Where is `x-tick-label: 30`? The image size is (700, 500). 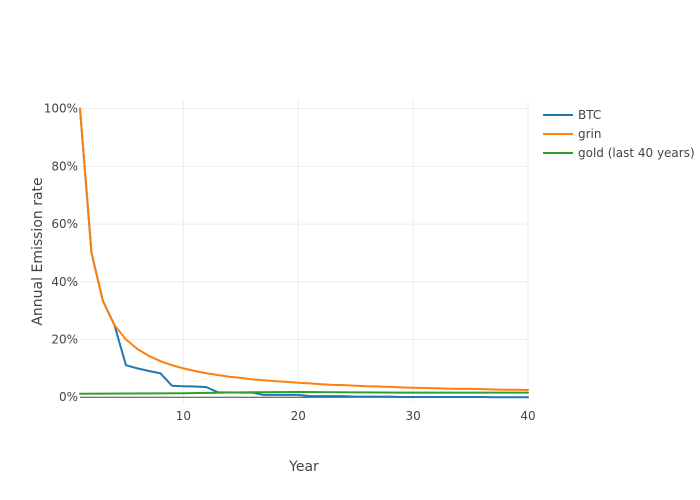
x-tick-label: 30 is located at coordinates (412, 416).